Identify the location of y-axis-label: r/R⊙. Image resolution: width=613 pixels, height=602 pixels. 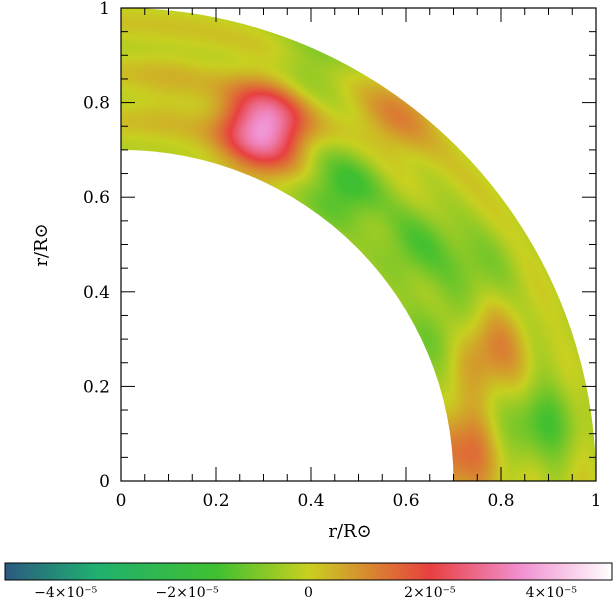
(41, 244).